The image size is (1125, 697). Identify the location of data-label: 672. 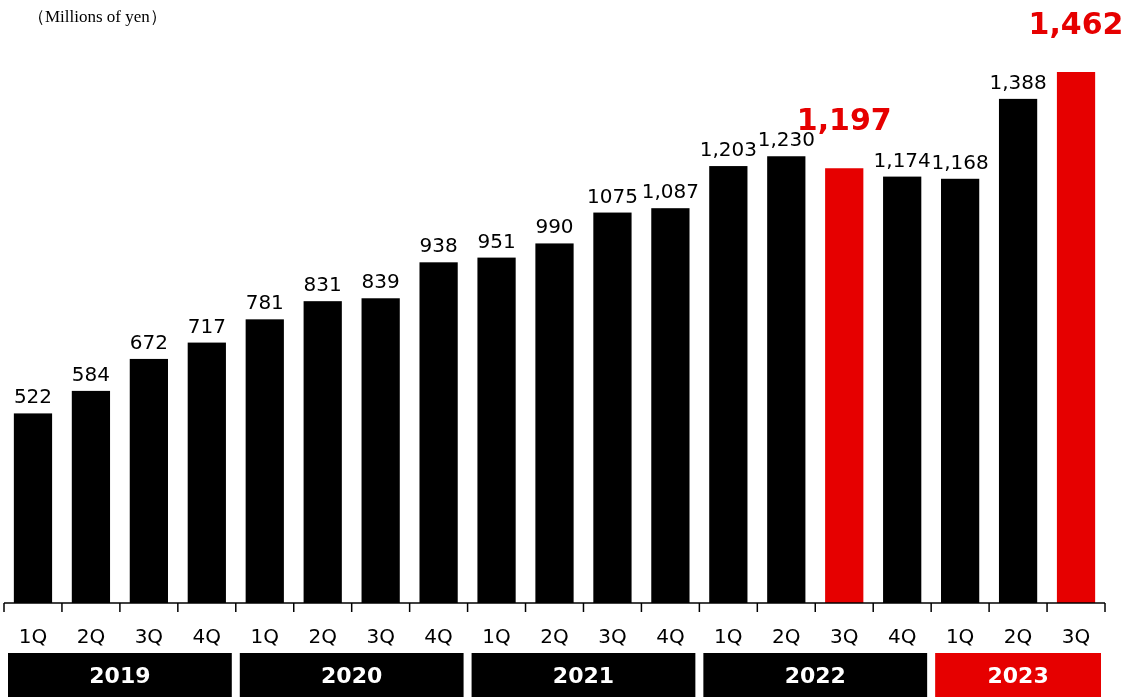
(148, 341).